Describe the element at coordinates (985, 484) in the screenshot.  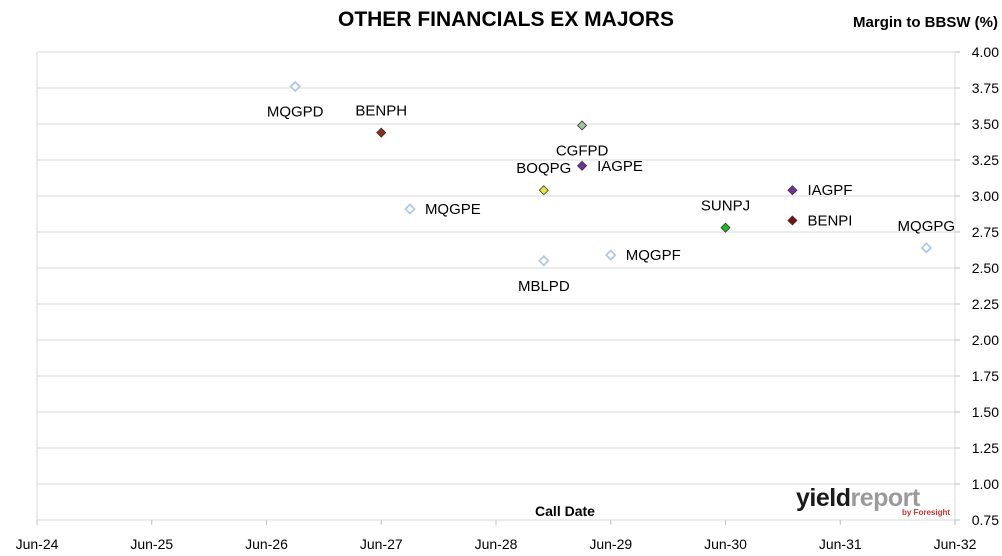
I see `y-tick-label: 1.00` at that location.